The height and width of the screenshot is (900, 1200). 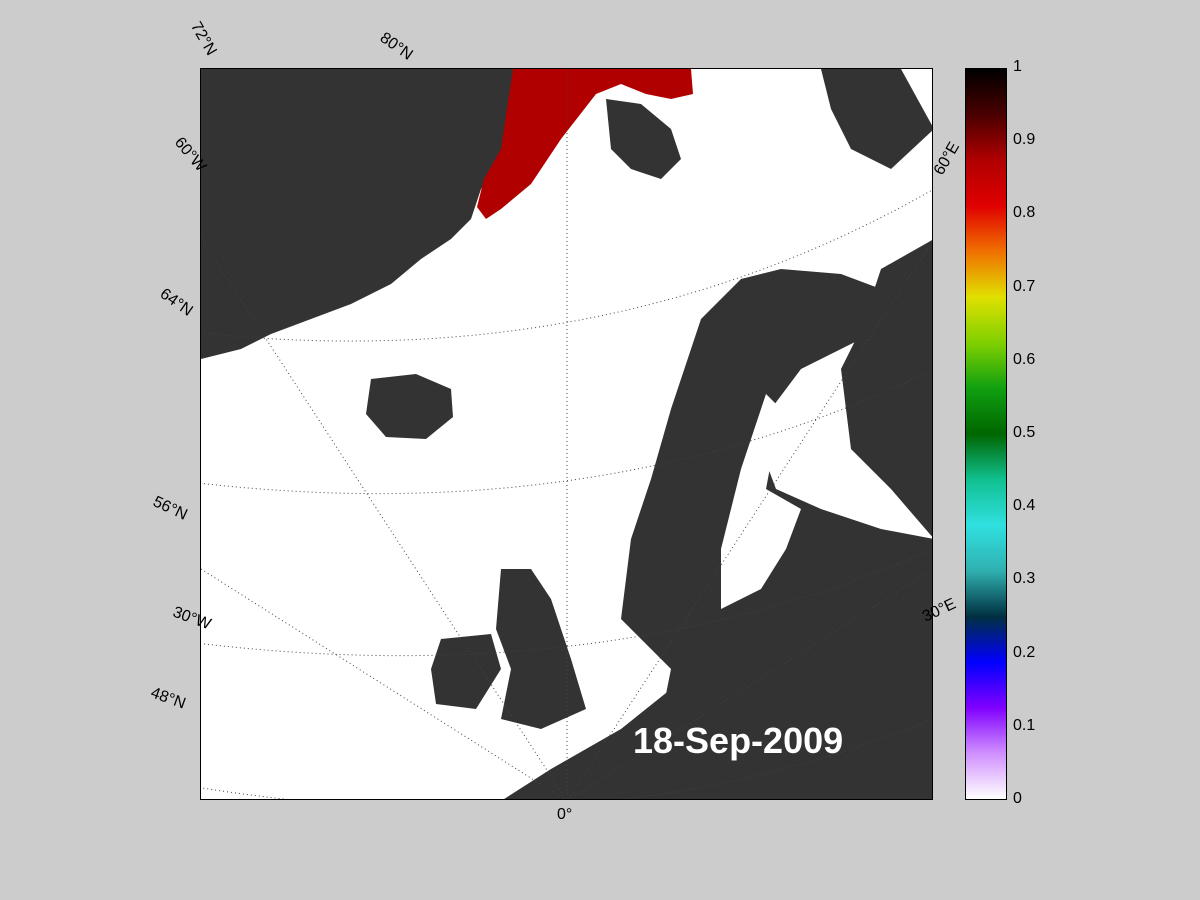 What do you see at coordinates (1024, 579) in the screenshot?
I see `colorbar-tick: 0.3` at bounding box center [1024, 579].